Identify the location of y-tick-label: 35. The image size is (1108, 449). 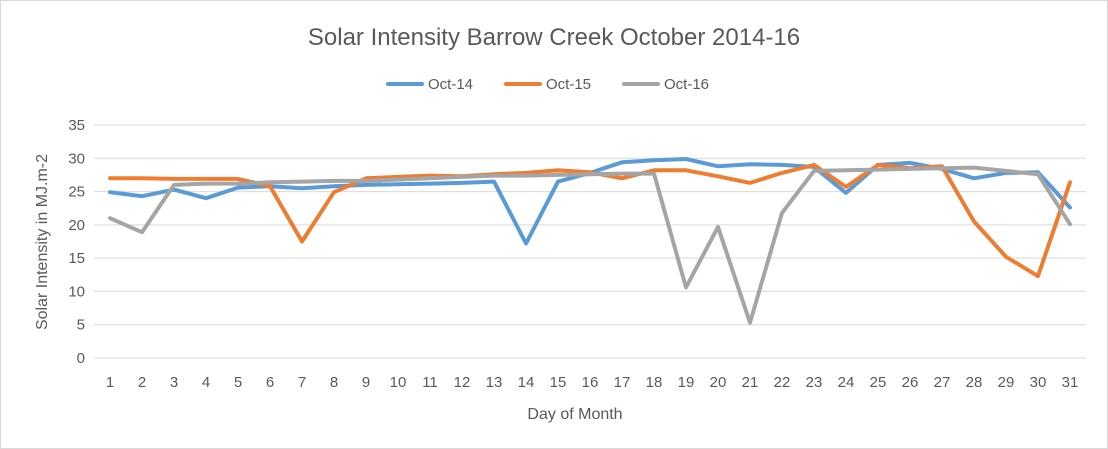
(76, 125).